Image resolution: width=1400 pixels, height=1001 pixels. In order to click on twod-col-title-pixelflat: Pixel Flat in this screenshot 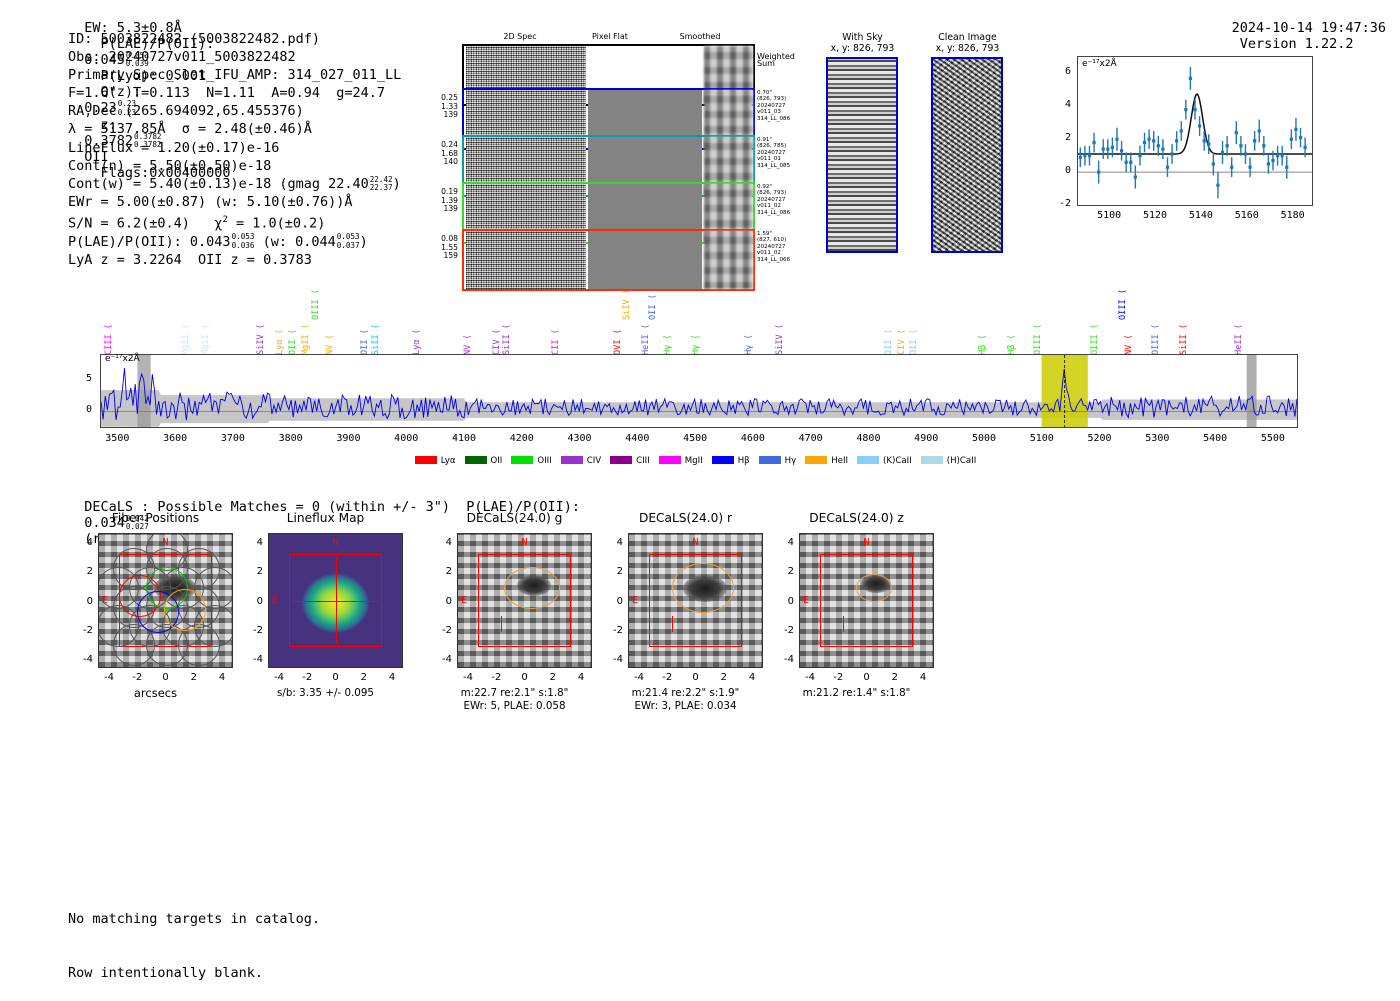, I will do `click(610, 36)`.